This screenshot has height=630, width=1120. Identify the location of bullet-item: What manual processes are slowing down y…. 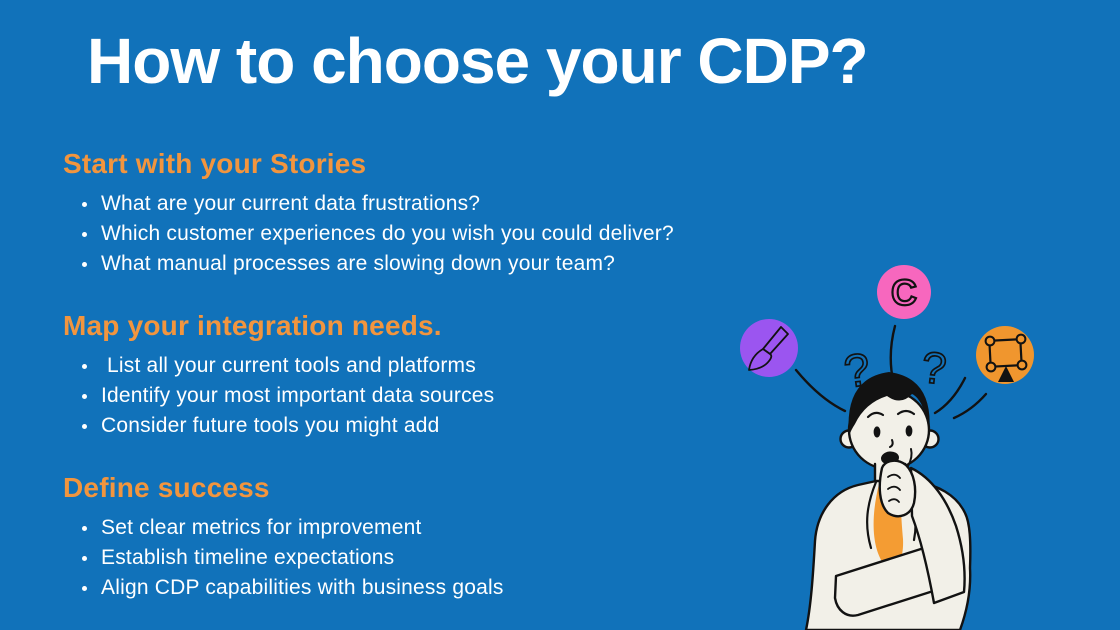
(431, 264).